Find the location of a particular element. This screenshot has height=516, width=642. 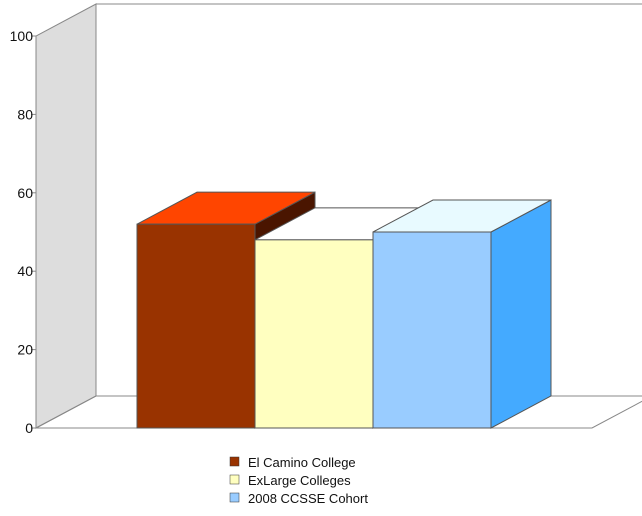

bar-3-side is located at coordinates (521, 314).